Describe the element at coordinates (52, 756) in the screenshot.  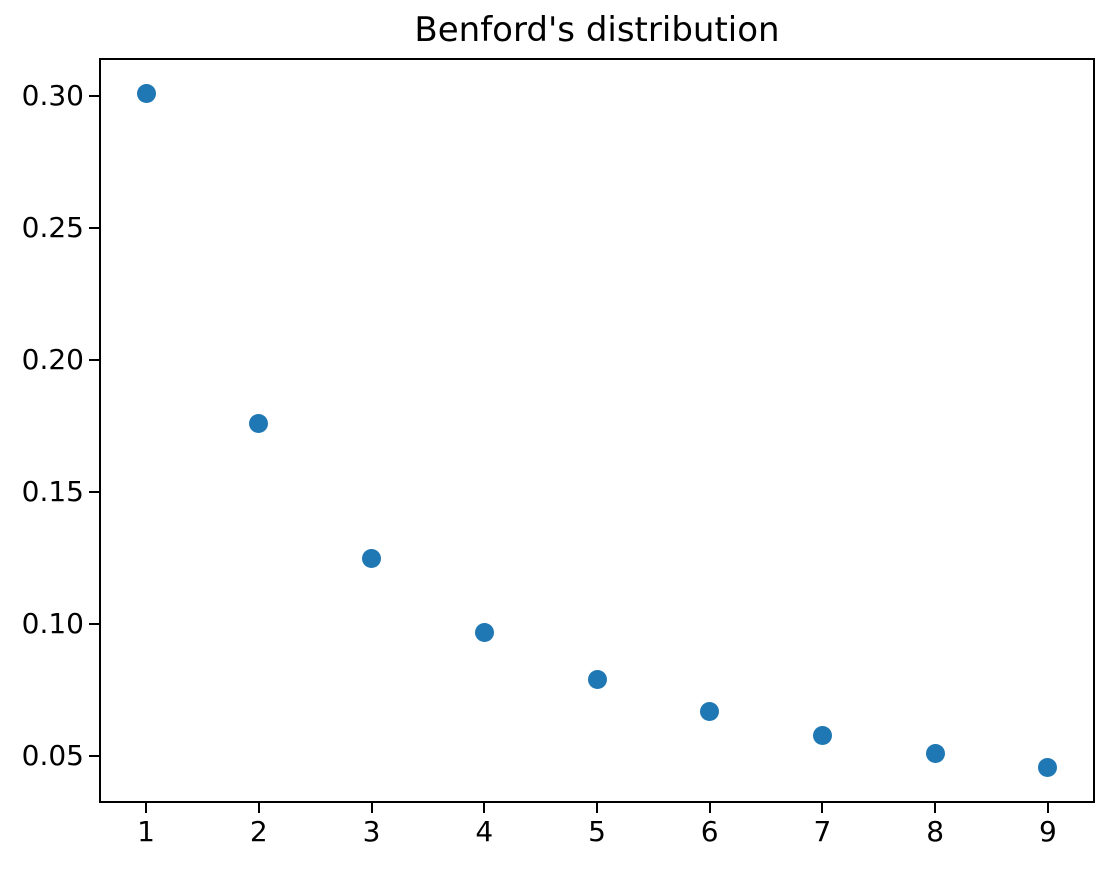
I see `y-axis-tick-label: 0.05` at that location.